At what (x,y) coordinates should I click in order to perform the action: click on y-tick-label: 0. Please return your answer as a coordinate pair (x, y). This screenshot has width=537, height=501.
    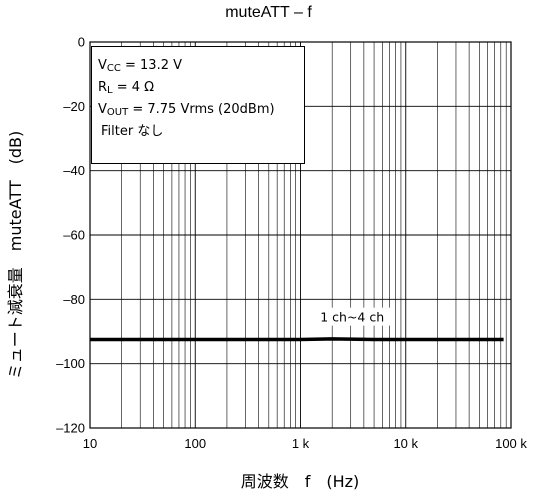
    Looking at the image, I should click on (81, 42).